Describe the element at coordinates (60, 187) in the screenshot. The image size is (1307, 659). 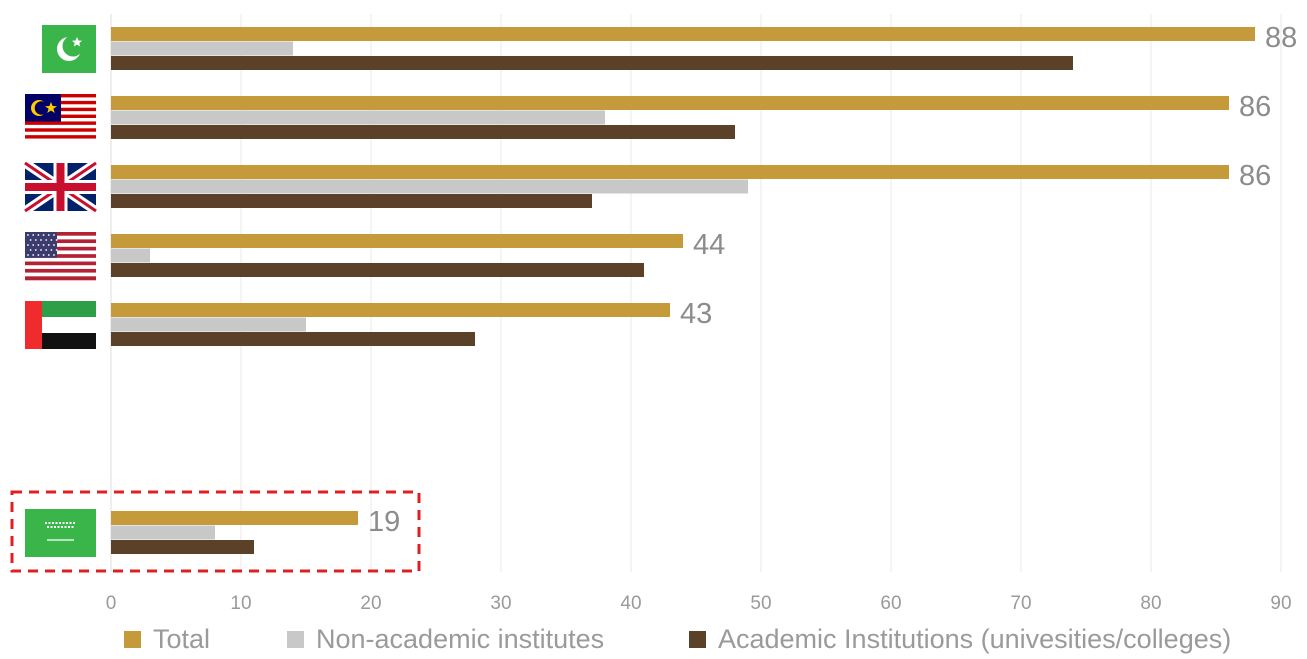
I see `uk-flag-icon` at that location.